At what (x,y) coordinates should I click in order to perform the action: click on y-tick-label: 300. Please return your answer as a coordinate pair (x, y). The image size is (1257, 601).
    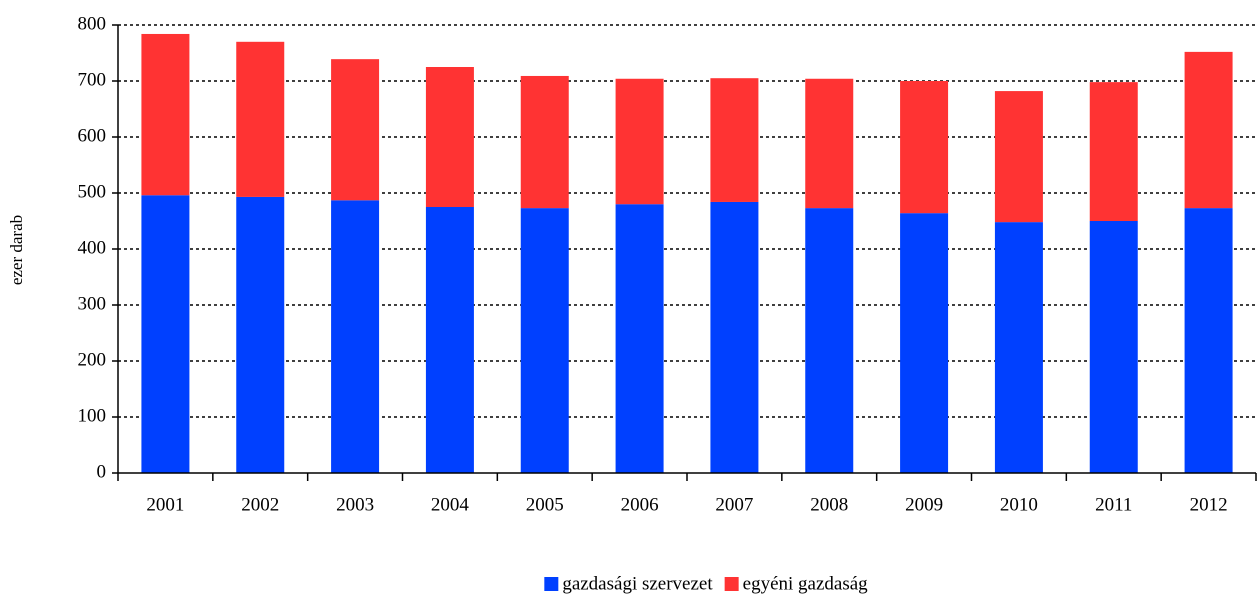
    Looking at the image, I should click on (92, 303).